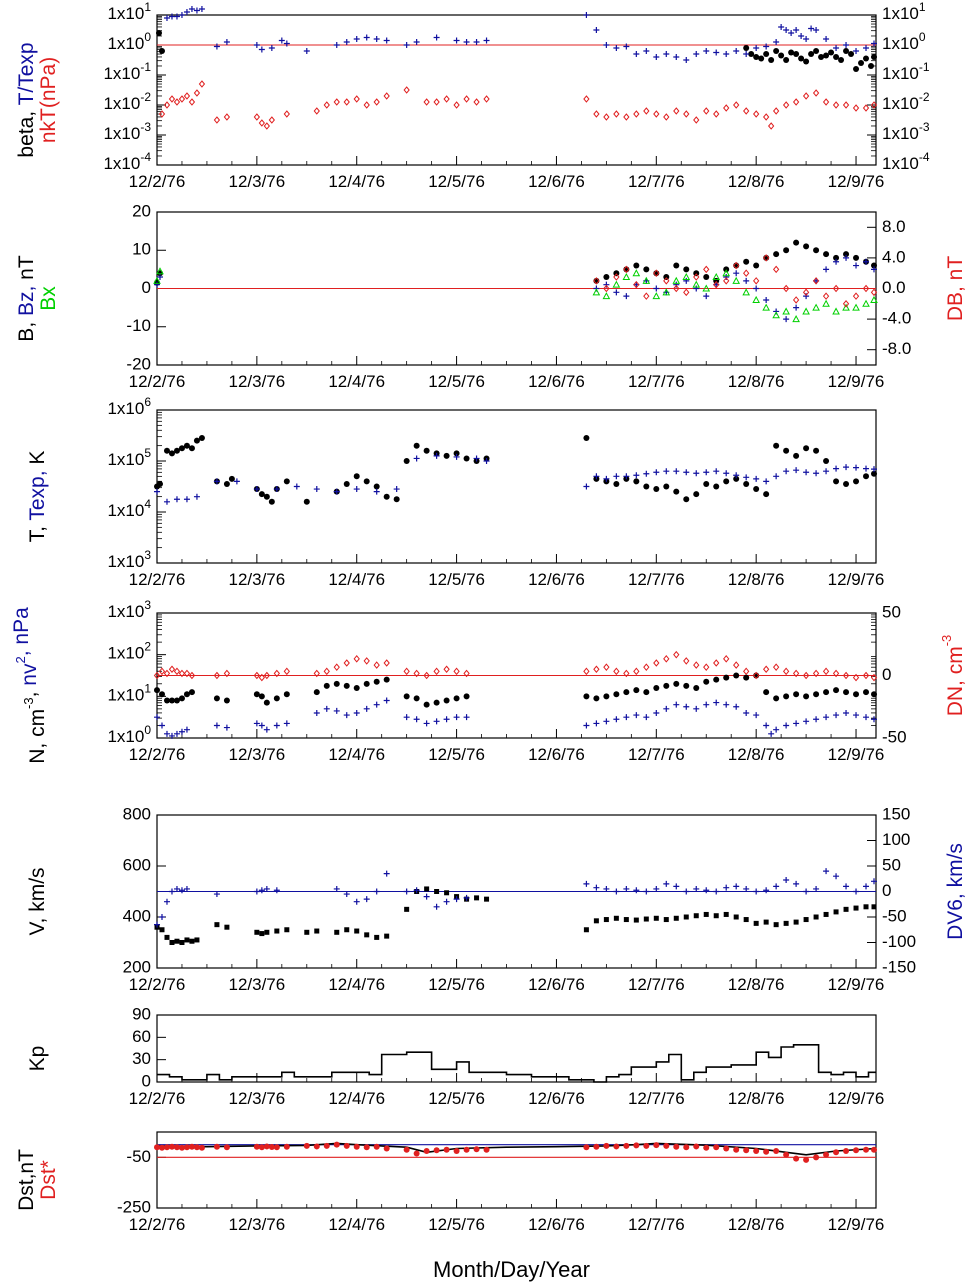  What do you see at coordinates (896, 348) in the screenshot?
I see `y2-tick-label: -8.0` at bounding box center [896, 348].